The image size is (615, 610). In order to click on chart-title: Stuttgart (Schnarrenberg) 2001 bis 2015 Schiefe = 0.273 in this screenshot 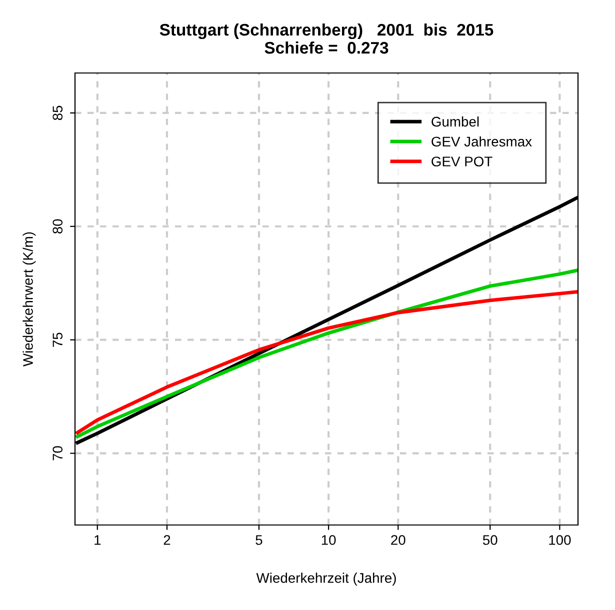, I will do `click(327, 38)`.